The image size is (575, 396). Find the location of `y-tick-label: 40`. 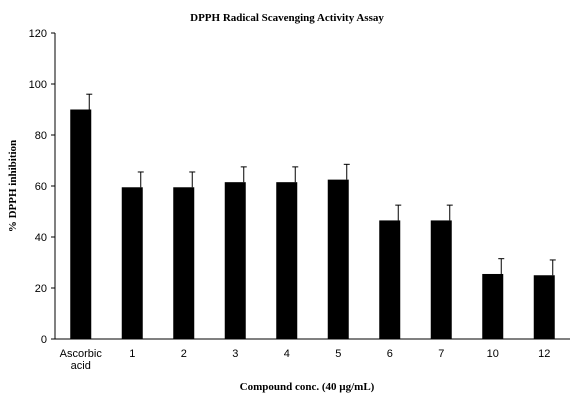

y-tick-label: 40 is located at coordinates (41, 238).